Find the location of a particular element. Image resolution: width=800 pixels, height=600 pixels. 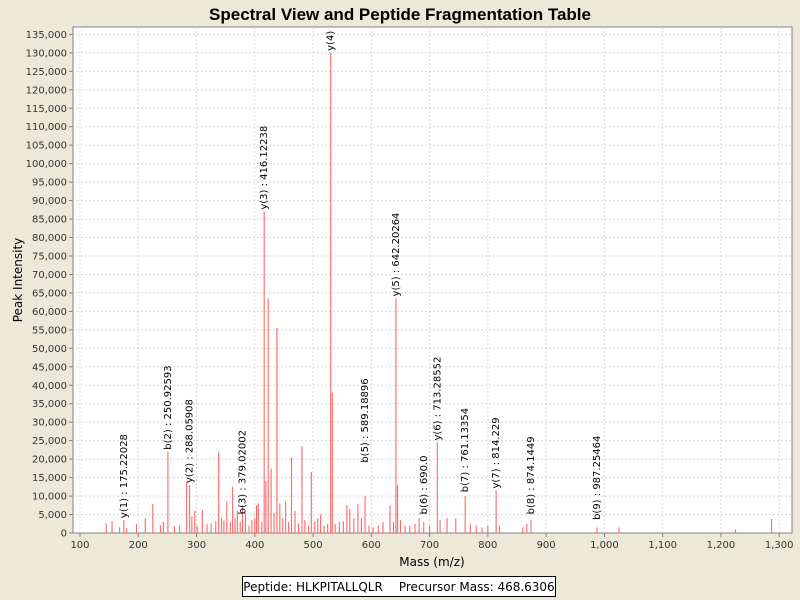

x-tick-label: 100 is located at coordinates (79, 545).